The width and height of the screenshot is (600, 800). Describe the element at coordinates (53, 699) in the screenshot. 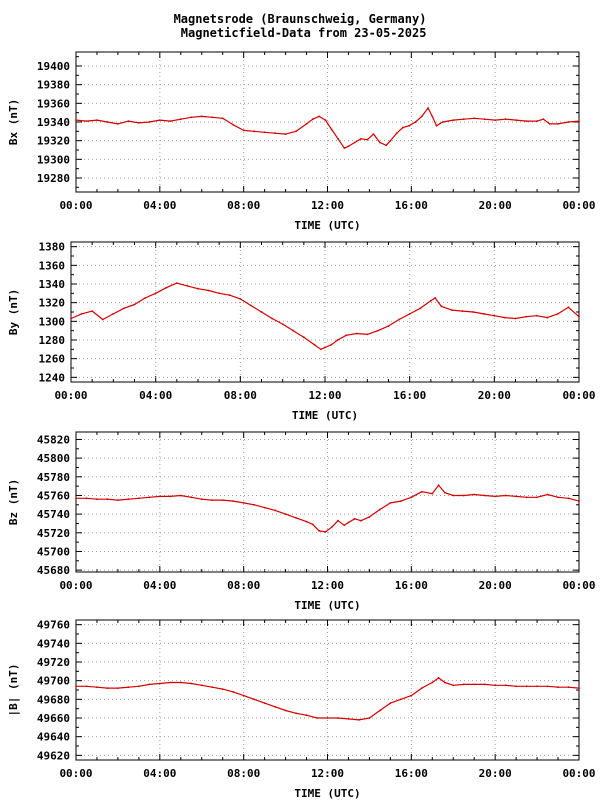

I see `y-tick-label: 49680` at that location.